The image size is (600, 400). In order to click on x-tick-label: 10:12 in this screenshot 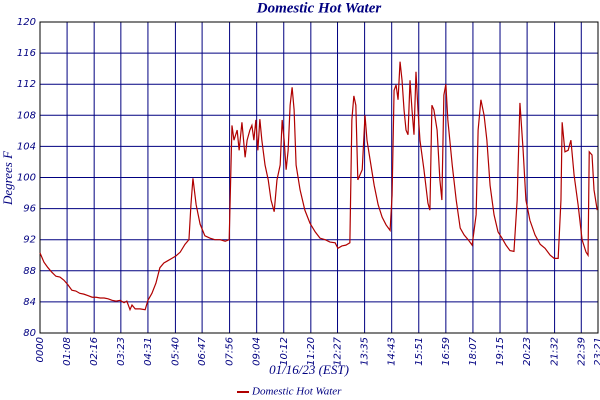, I will do `click(284, 351)`.